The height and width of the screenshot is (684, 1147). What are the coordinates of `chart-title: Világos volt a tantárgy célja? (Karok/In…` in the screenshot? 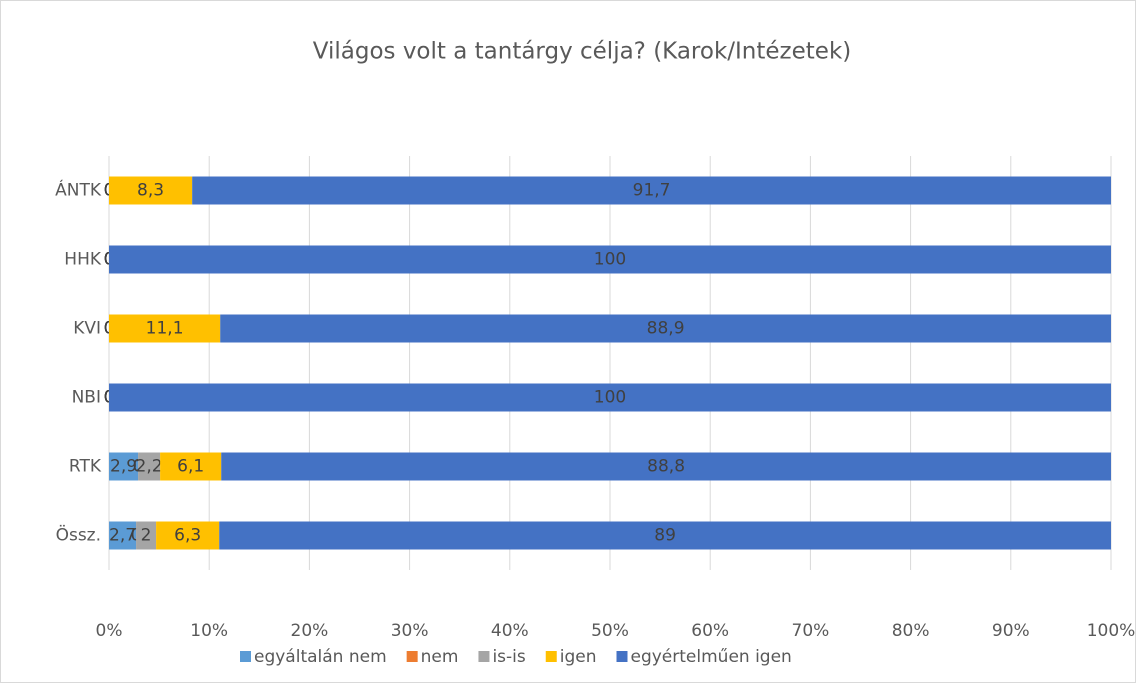 It's located at (582, 52).